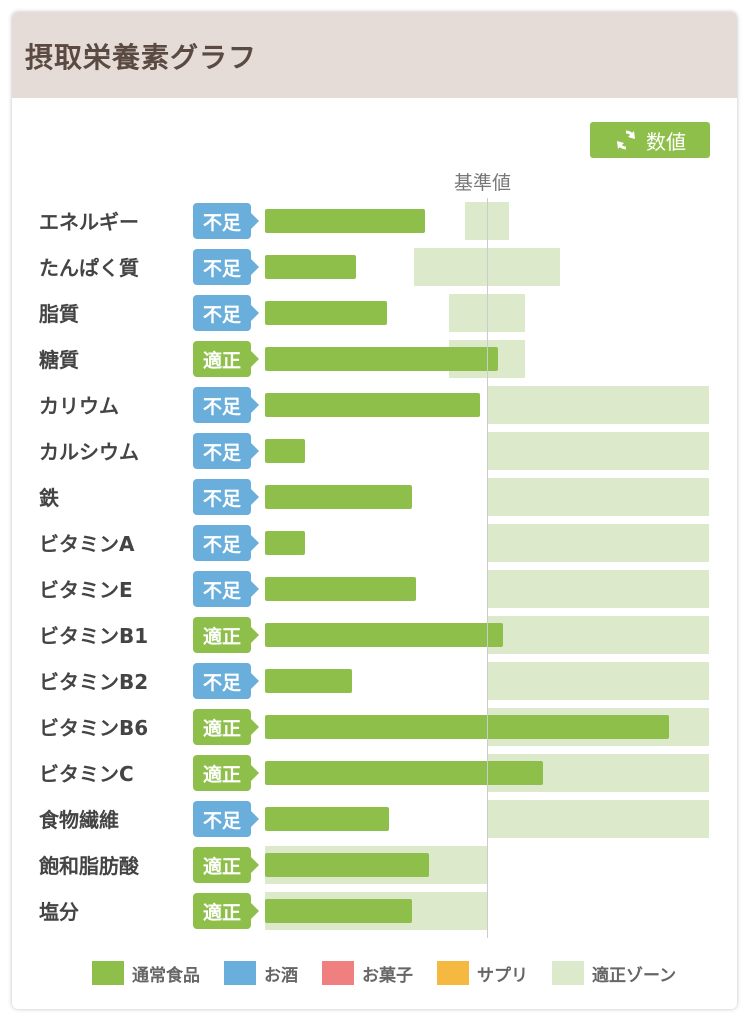 Image resolution: width=750 pixels, height=1020 pixels. I want to click on nutrient-row: 飽和脂肪酸 適正, so click(374, 866).